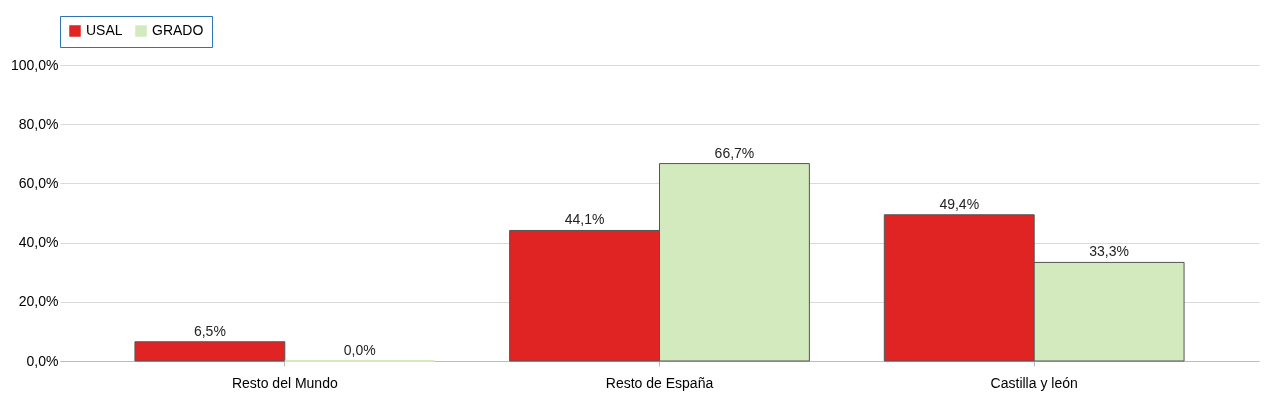 Image resolution: width=1279 pixels, height=400 pixels. I want to click on data-label: 0,0%, so click(359, 350).